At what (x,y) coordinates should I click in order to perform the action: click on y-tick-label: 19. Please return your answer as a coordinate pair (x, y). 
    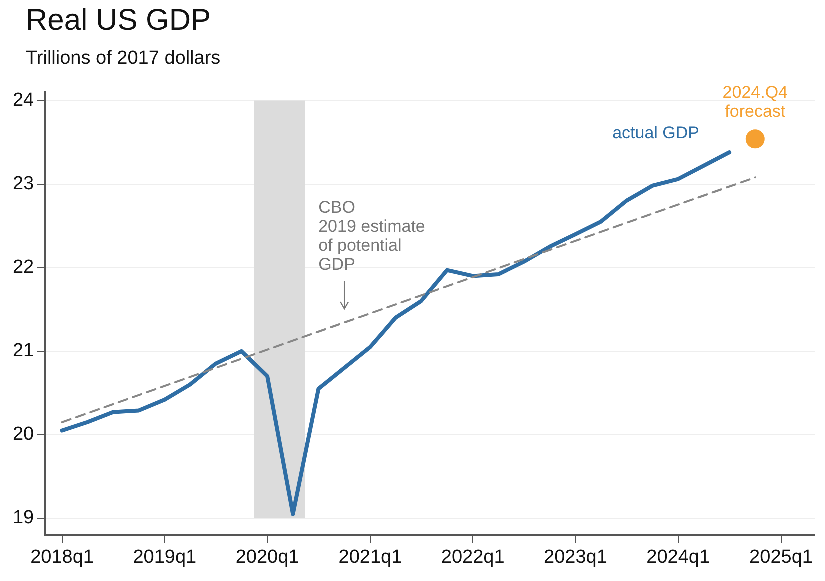
    Looking at the image, I should click on (23, 518).